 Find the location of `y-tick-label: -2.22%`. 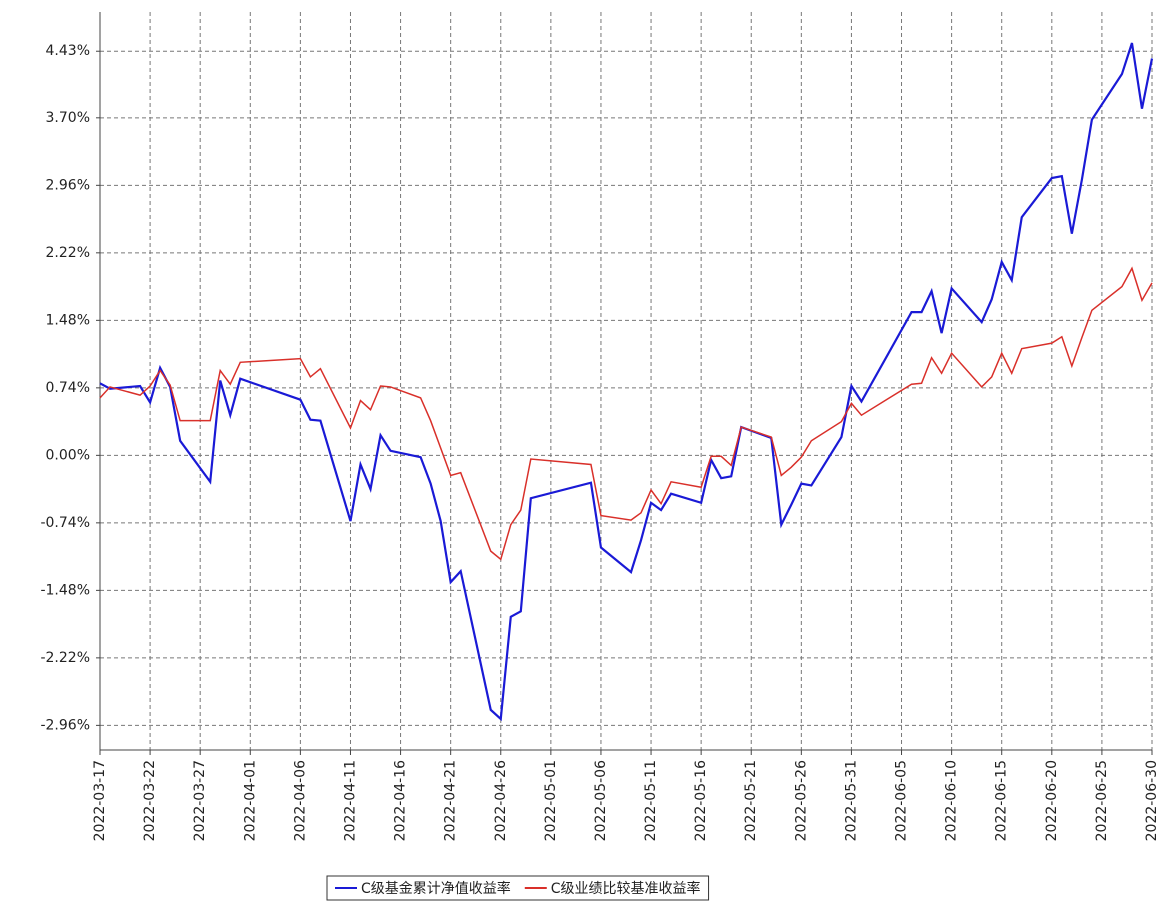

y-tick-label: -2.22% is located at coordinates (65, 658).